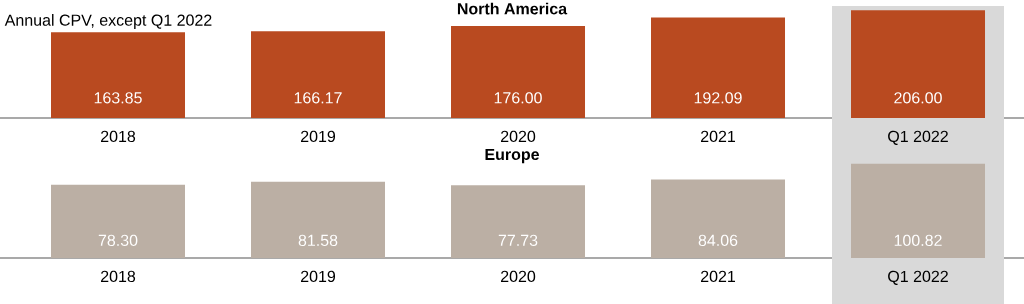 The image size is (1024, 304). What do you see at coordinates (108, 21) in the screenshot?
I see `annotation: Annual CPV, except Q1 2022` at bounding box center [108, 21].